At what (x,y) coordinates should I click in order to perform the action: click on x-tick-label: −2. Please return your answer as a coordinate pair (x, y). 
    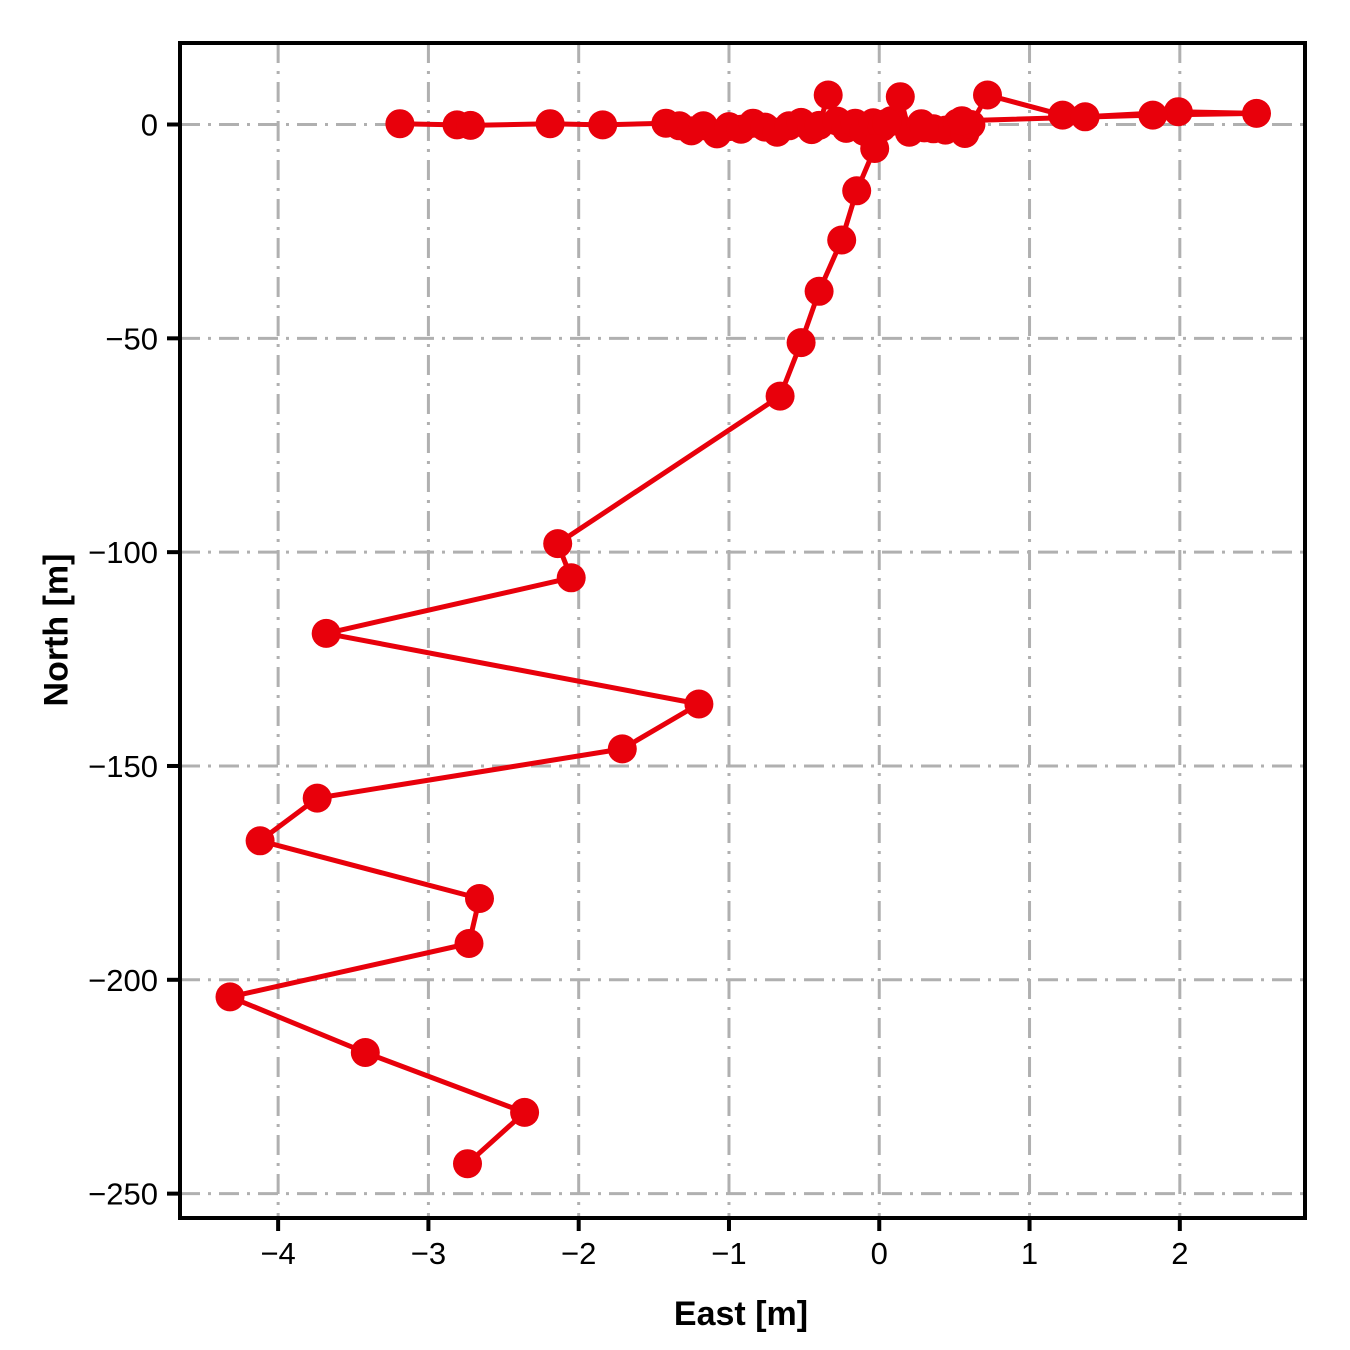
    Looking at the image, I should click on (578, 1253).